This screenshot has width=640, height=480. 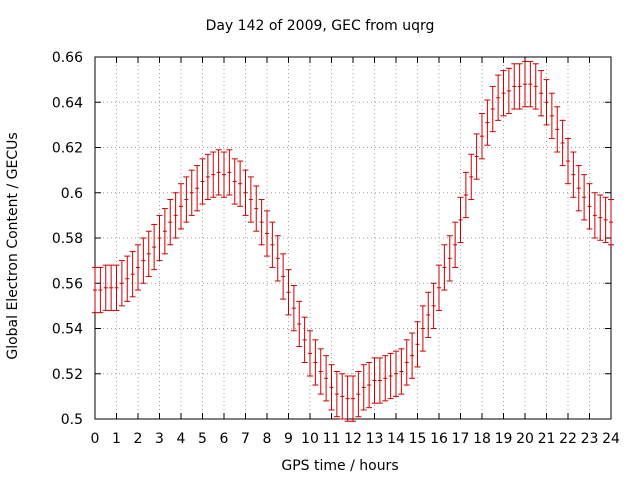 What do you see at coordinates (202, 439) in the screenshot?
I see `x-tick-label: 5` at bounding box center [202, 439].